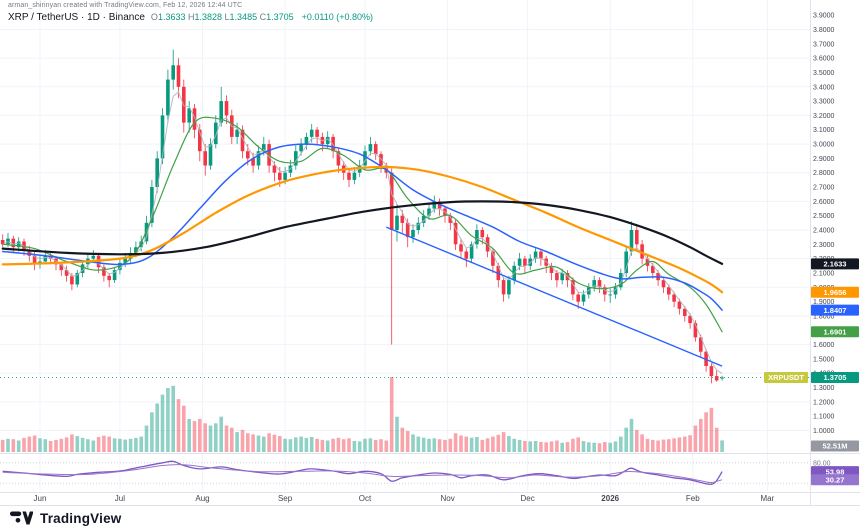 This screenshot has width=860, height=530. I want to click on time-tick-label: Jun, so click(40, 498).